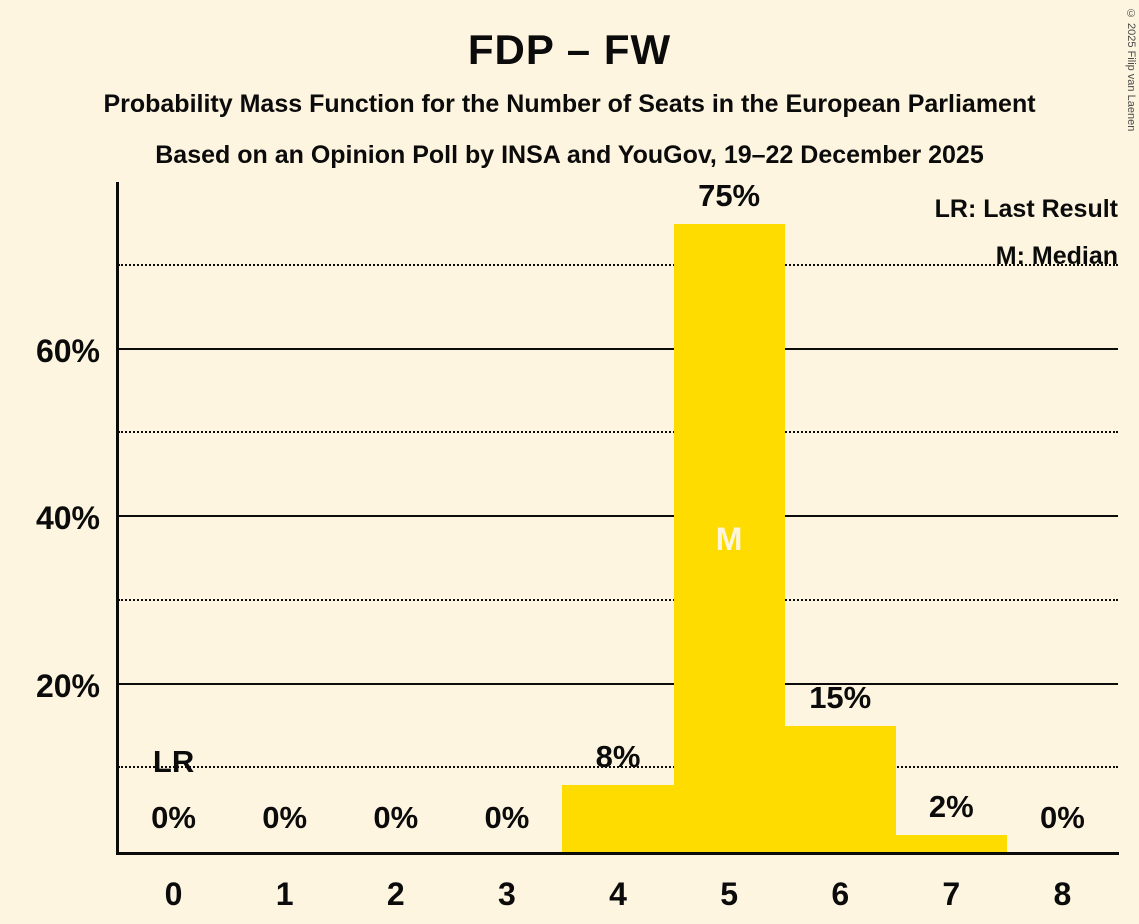 The image size is (1139, 924). What do you see at coordinates (618, 894) in the screenshot?
I see `x-tick-label: 4` at bounding box center [618, 894].